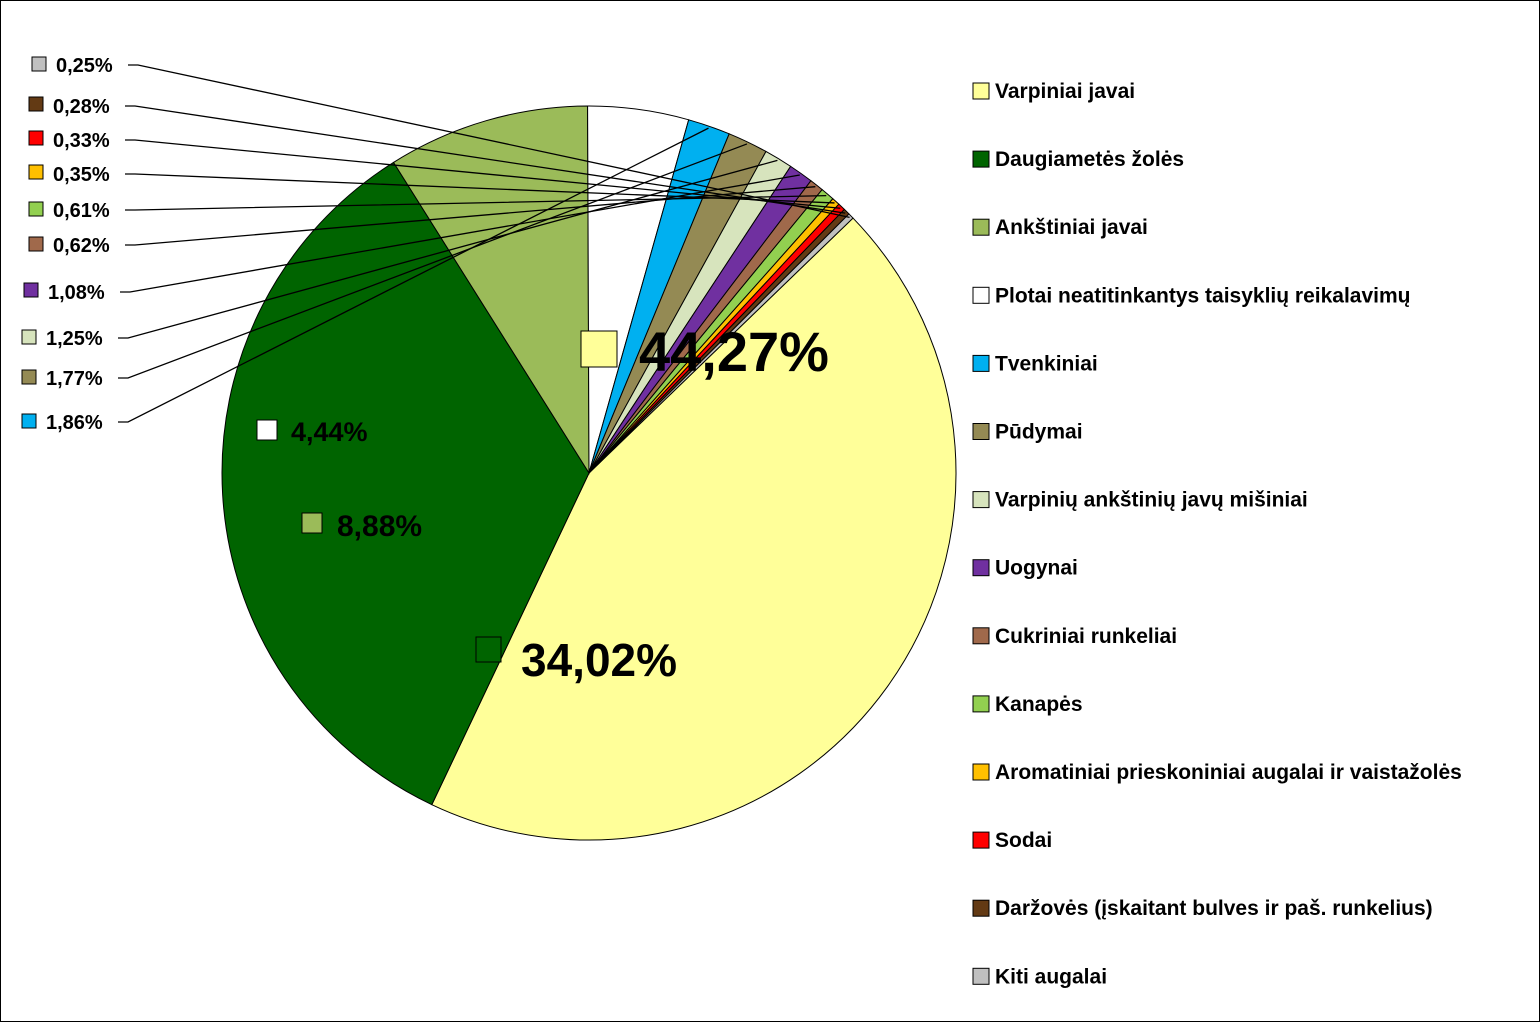 This screenshot has height=1026, width=1540. Describe the element at coordinates (470, 216) in the screenshot. I see `leader-line-cukriniai-runkeliai` at that location.